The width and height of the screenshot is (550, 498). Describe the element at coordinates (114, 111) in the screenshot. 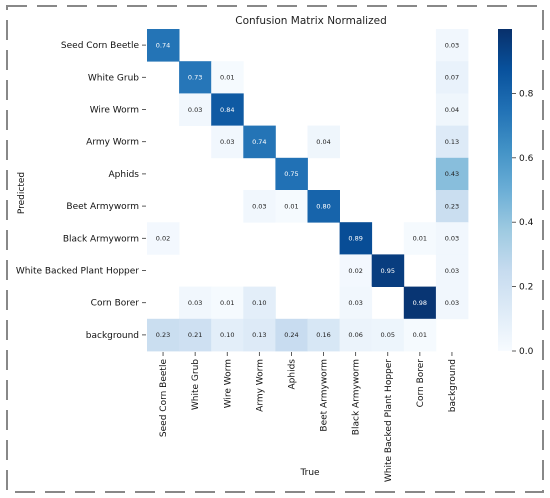

I see `y-tick-label: Wire Worm` at that location.